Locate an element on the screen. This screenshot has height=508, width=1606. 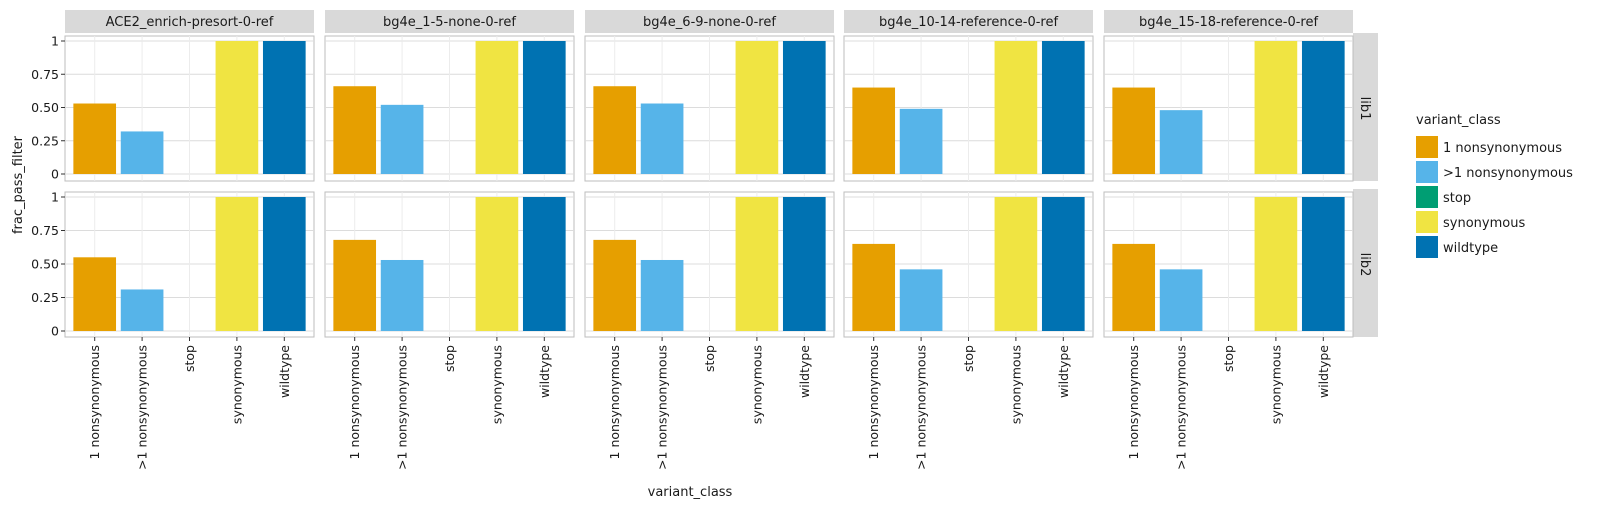
facet-row-strip is located at coordinates (1365, 107).